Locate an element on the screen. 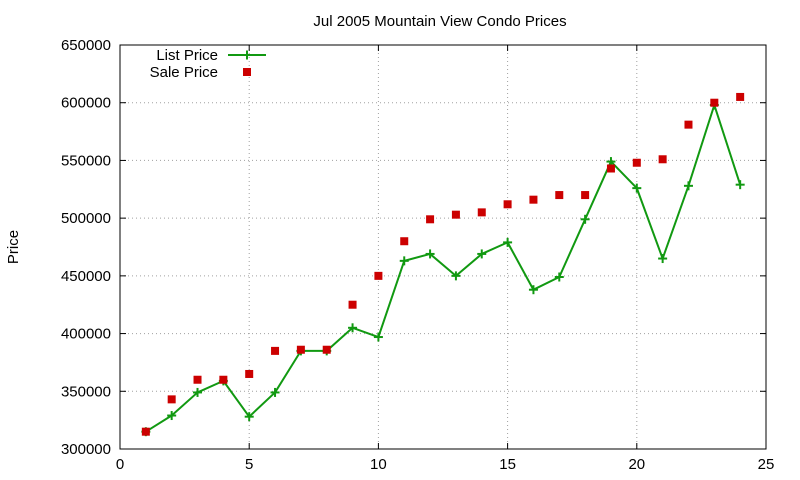 Image resolution: width=800 pixels, height=480 pixels. y-tick-label: 450000 is located at coordinates (86, 276).